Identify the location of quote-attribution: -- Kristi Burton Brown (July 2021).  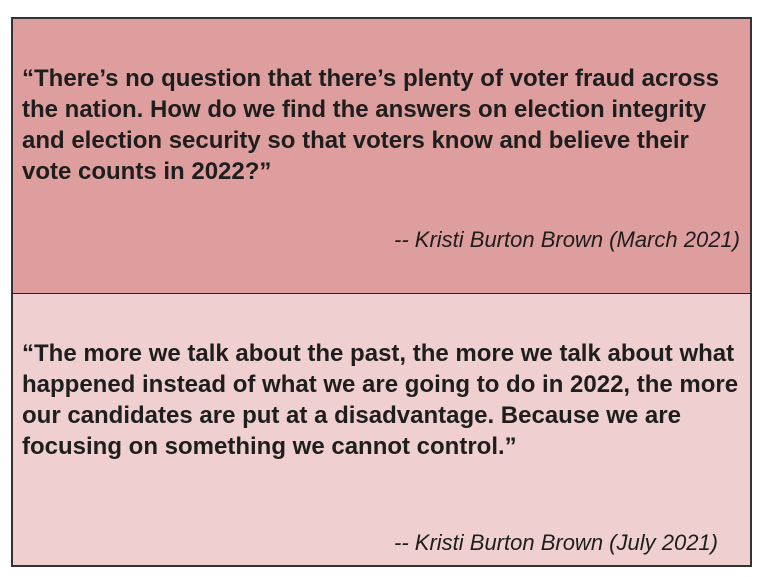
(556, 542).